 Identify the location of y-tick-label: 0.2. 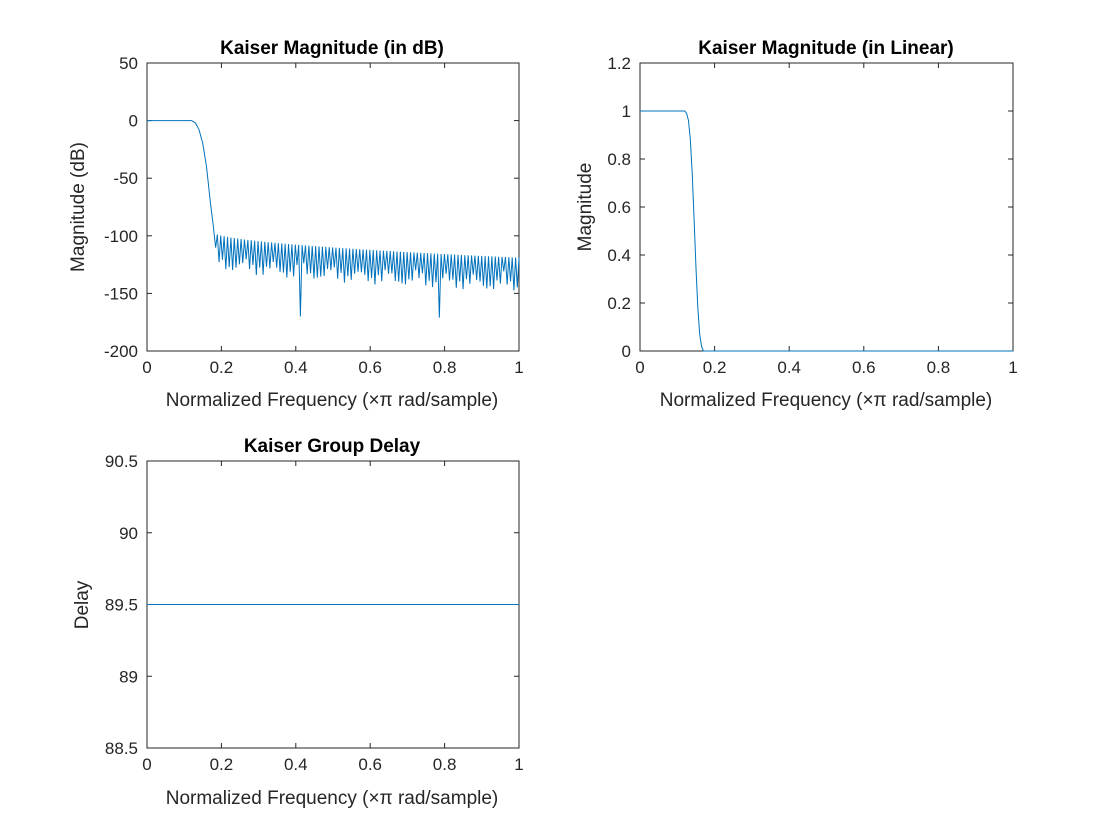
(619, 303).